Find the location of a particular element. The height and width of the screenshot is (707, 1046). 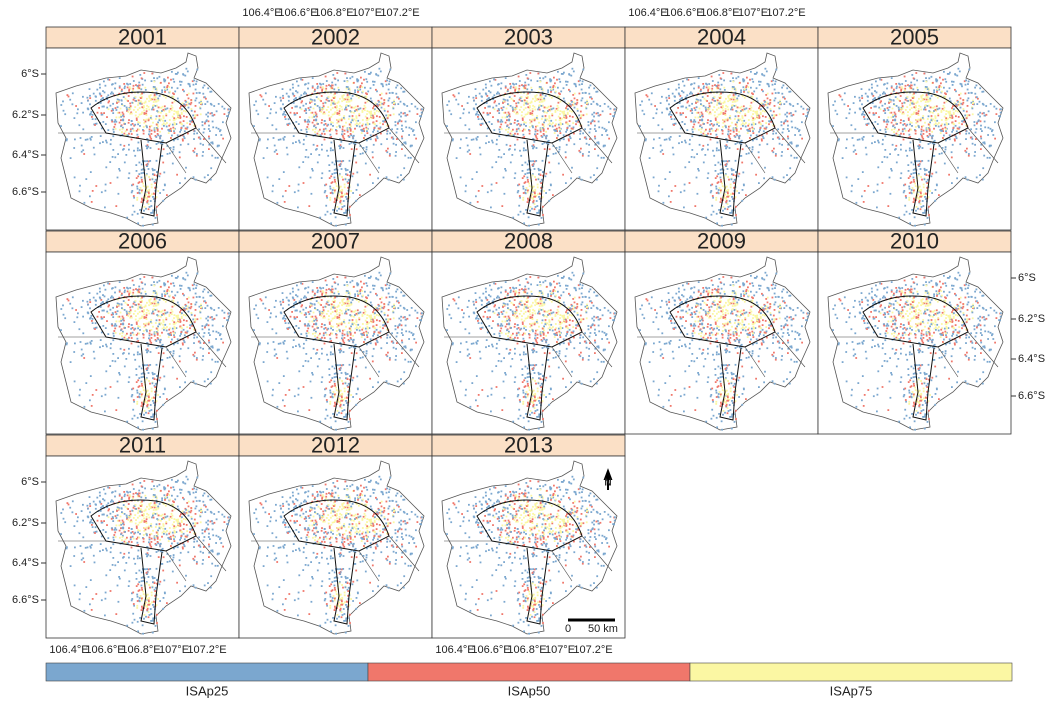

panel-year: 2007 is located at coordinates (335, 240).